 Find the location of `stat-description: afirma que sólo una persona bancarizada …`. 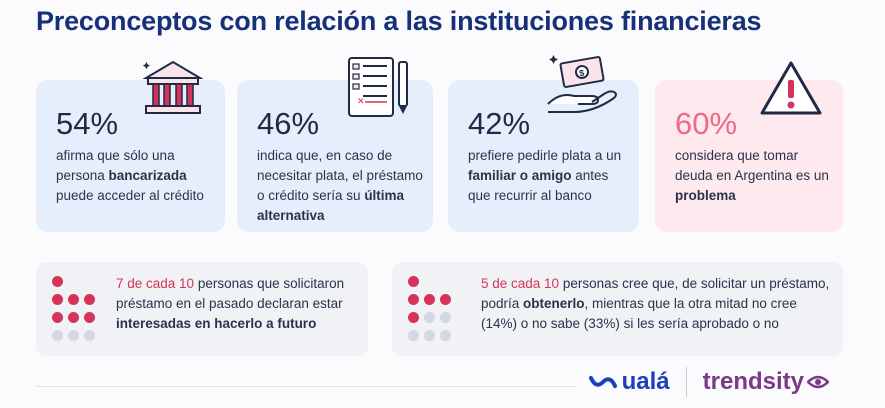

stat-description: afirma que sólo una persona bancarizada … is located at coordinates (130, 175).